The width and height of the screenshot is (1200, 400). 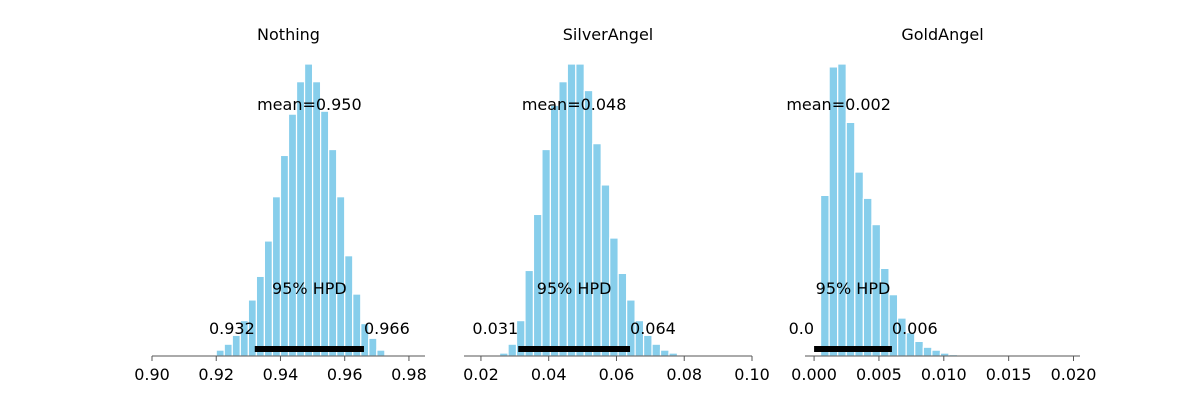 I want to click on hpd-lower-label: 0.932, so click(x=232, y=328).